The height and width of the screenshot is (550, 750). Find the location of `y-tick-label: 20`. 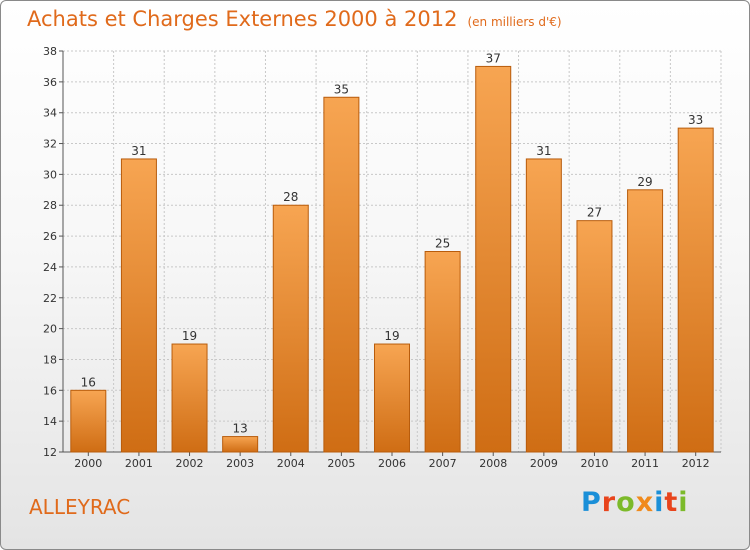

y-tick-label: 20 is located at coordinates (50, 329).